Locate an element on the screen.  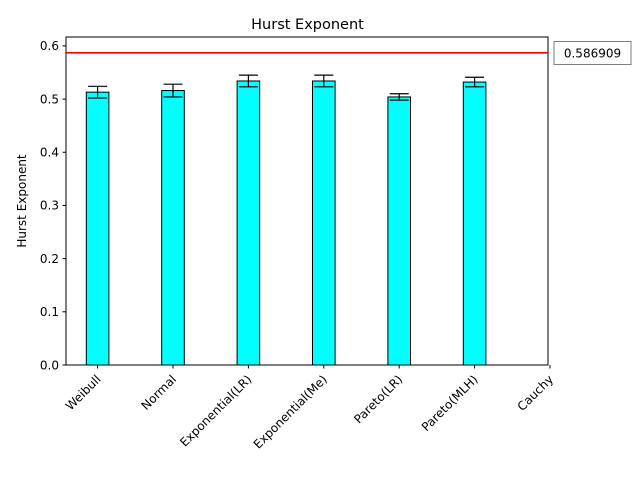
y-tick-label: 0.6 is located at coordinates (49, 46).